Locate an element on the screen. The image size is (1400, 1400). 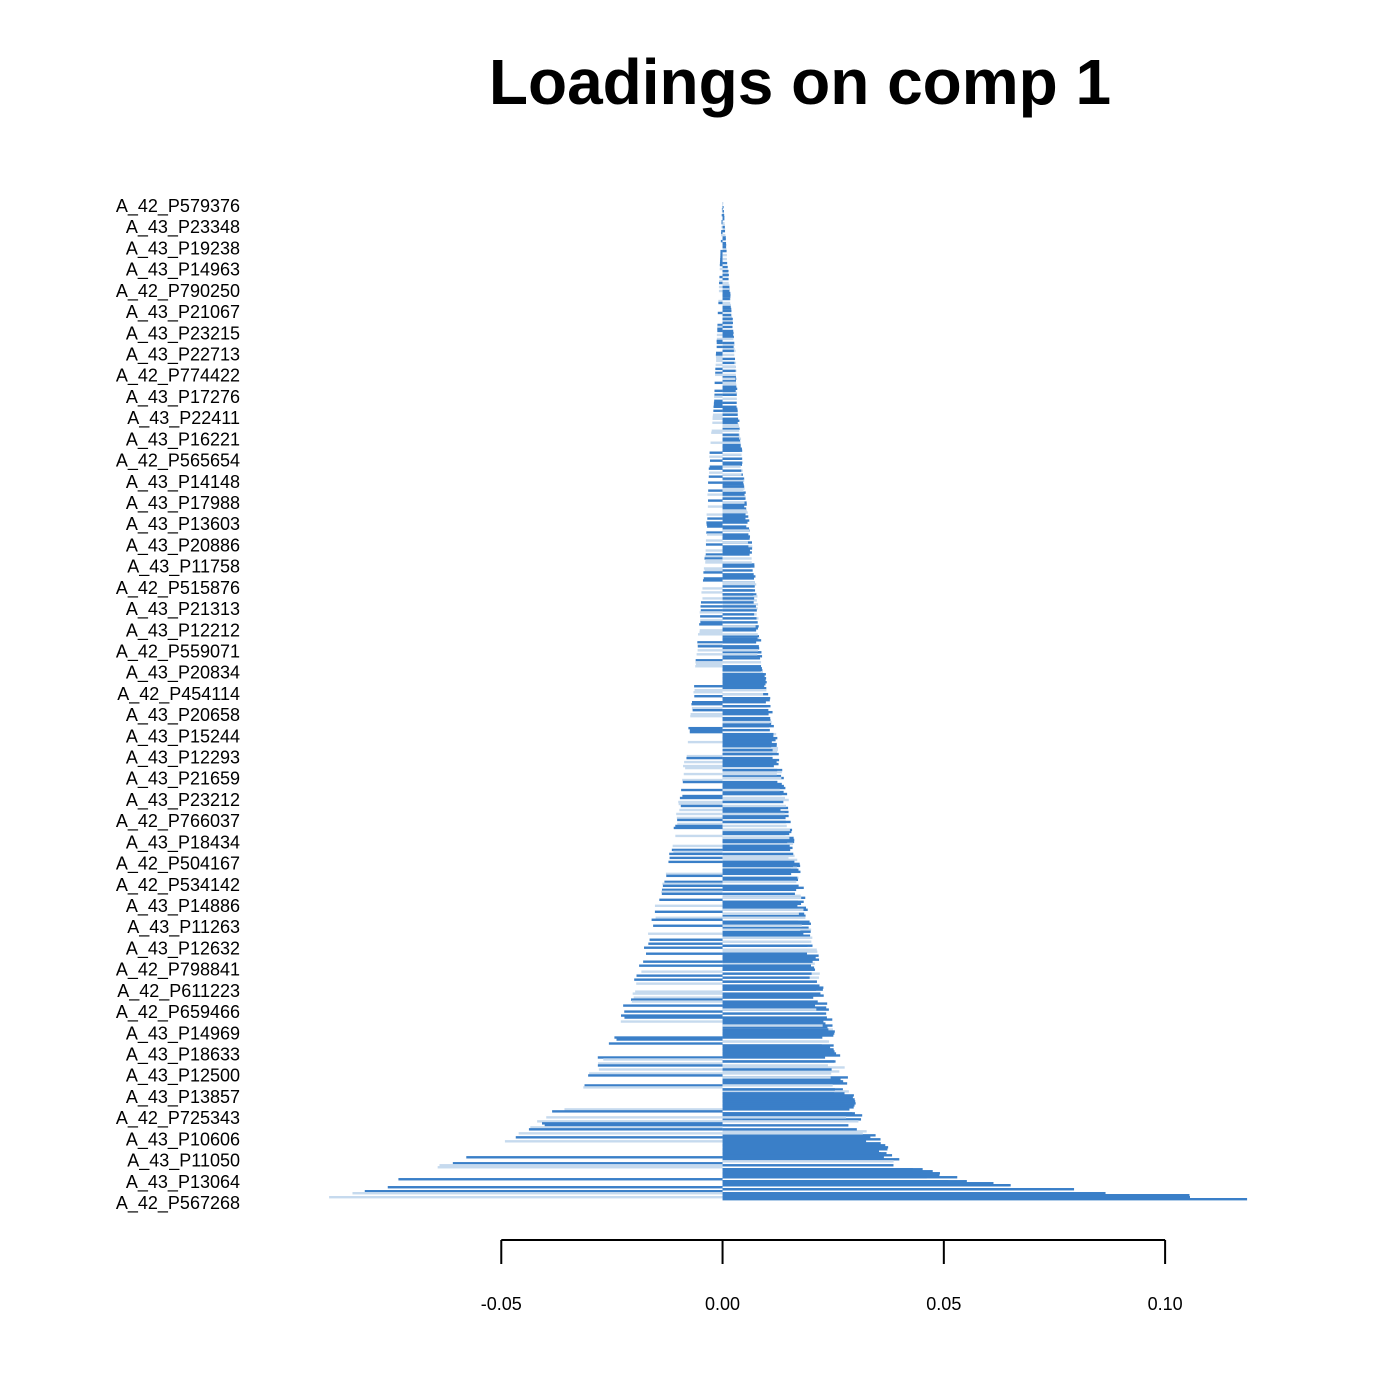
y-tick-label: A_43_P13603 is located at coordinates (183, 524).